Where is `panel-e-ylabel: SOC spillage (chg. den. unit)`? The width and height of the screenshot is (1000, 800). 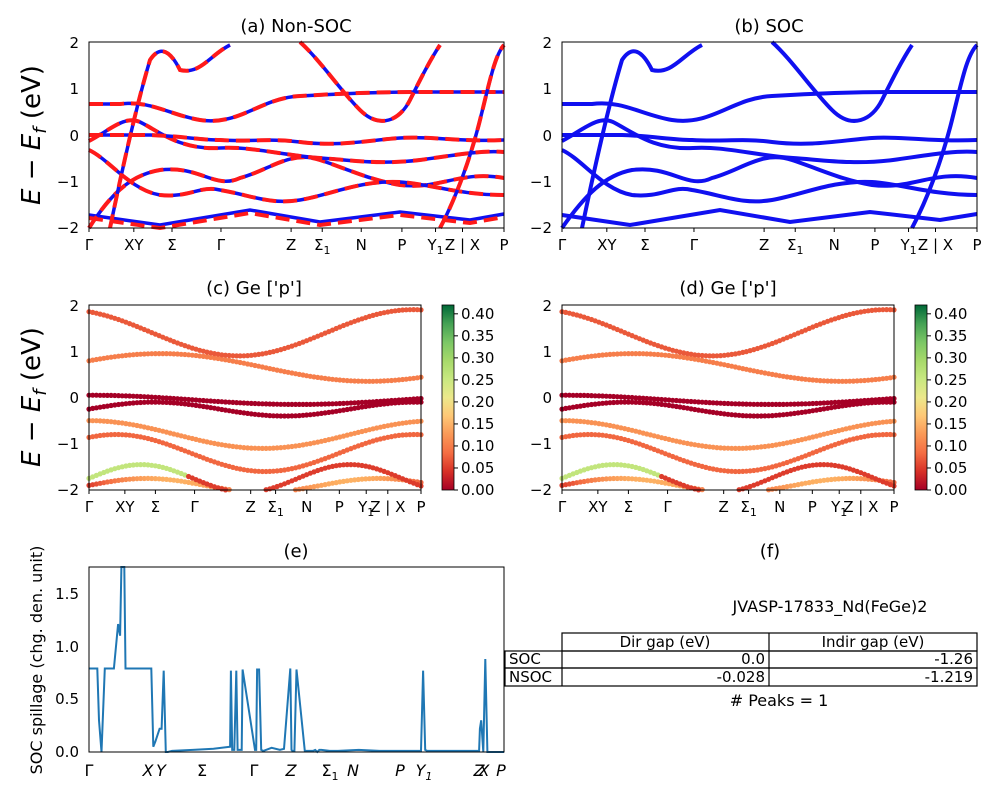
panel-e-ylabel: SOC spillage (chg. den. unit) is located at coordinates (36, 660).